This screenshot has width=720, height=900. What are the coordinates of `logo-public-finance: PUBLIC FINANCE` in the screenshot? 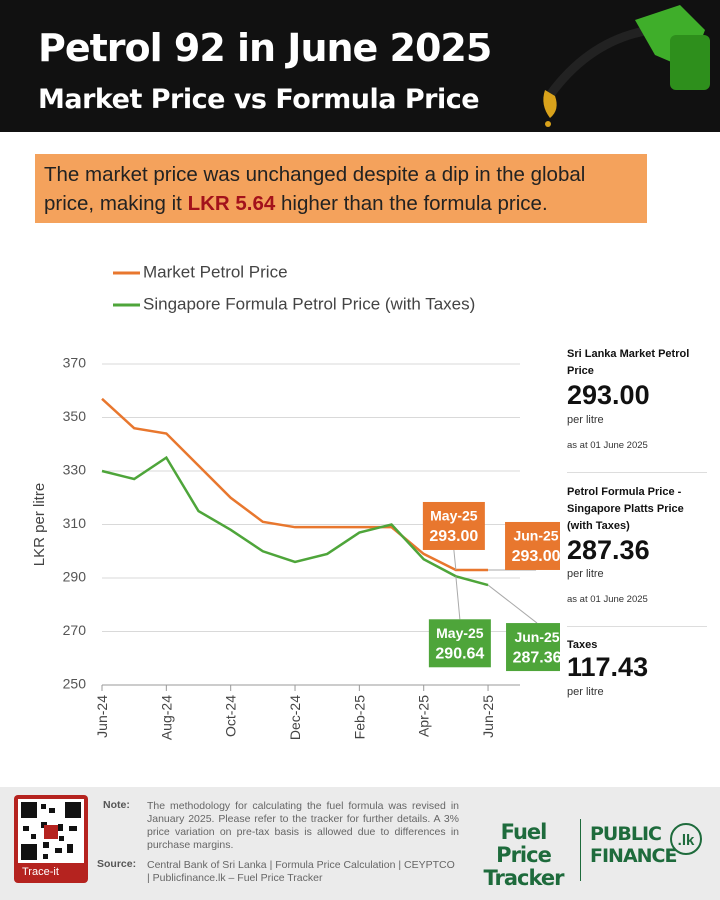 It's located at (633, 845).